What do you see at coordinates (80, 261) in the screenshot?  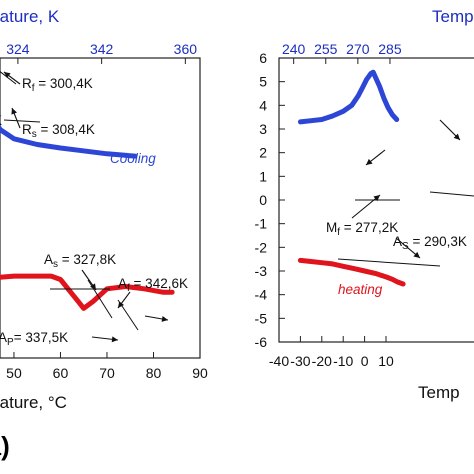 I see `as-left-label: As = 327,8K` at bounding box center [80, 261].